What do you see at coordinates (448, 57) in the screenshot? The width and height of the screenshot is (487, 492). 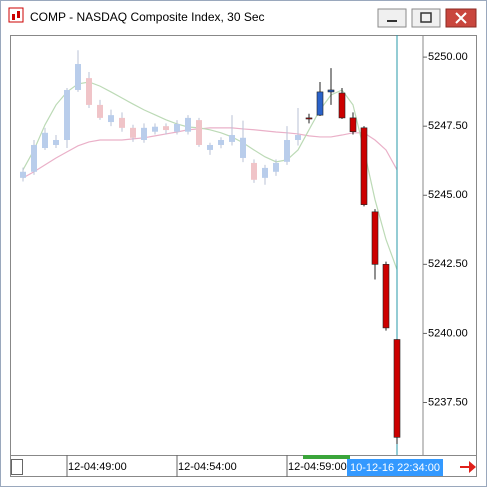 I see `y-tick-label: 5250.00` at bounding box center [448, 57].